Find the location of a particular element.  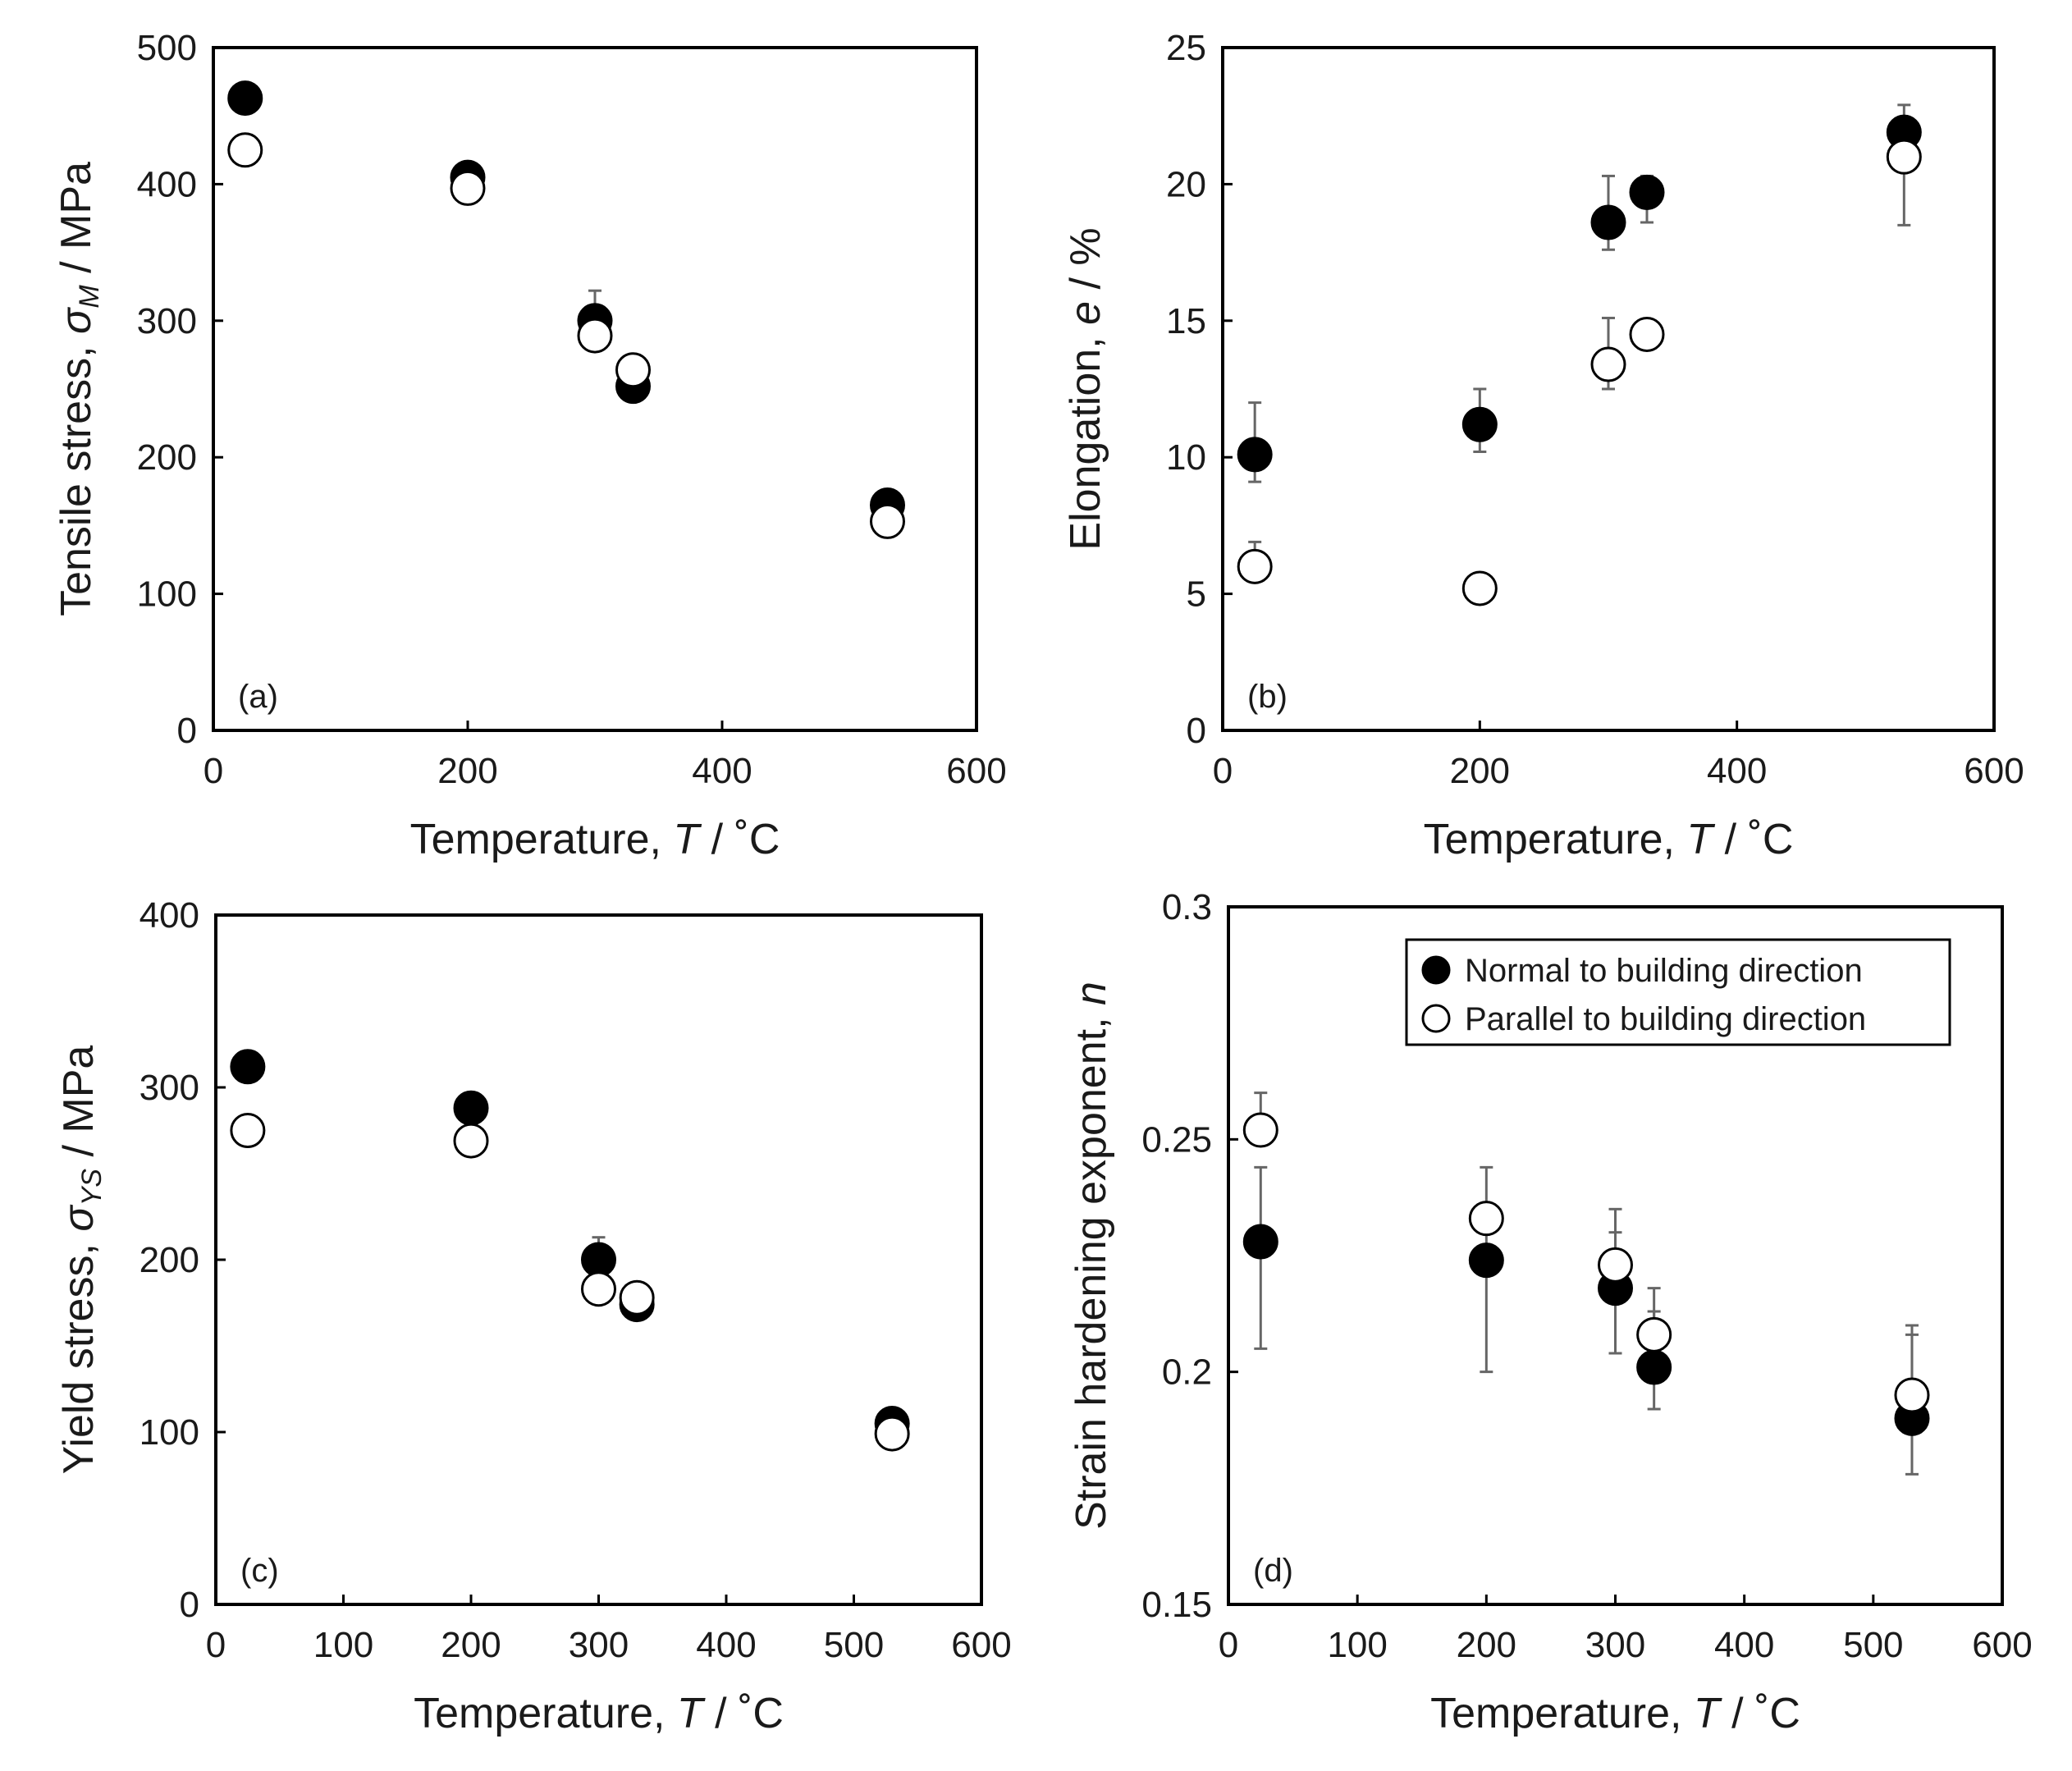

legend-normal-marker is located at coordinates (1436, 970).